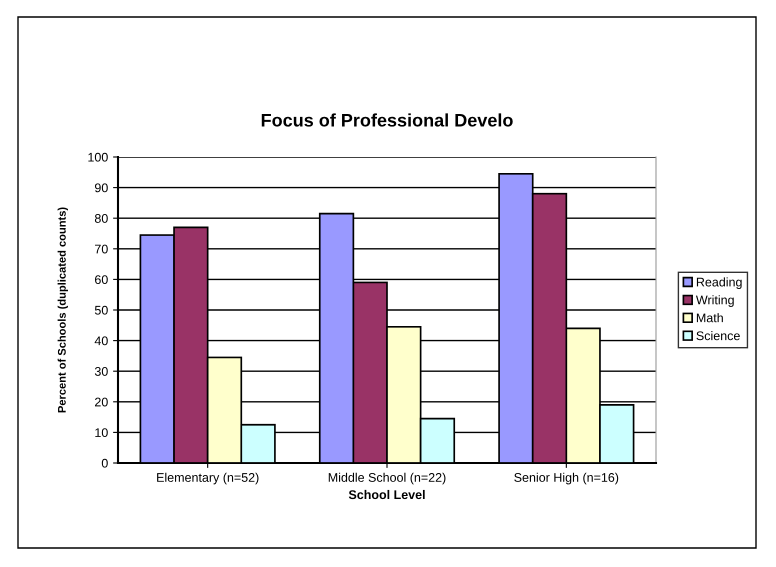 This screenshot has height=567, width=776. I want to click on x-axis-title: School Level, so click(386, 495).